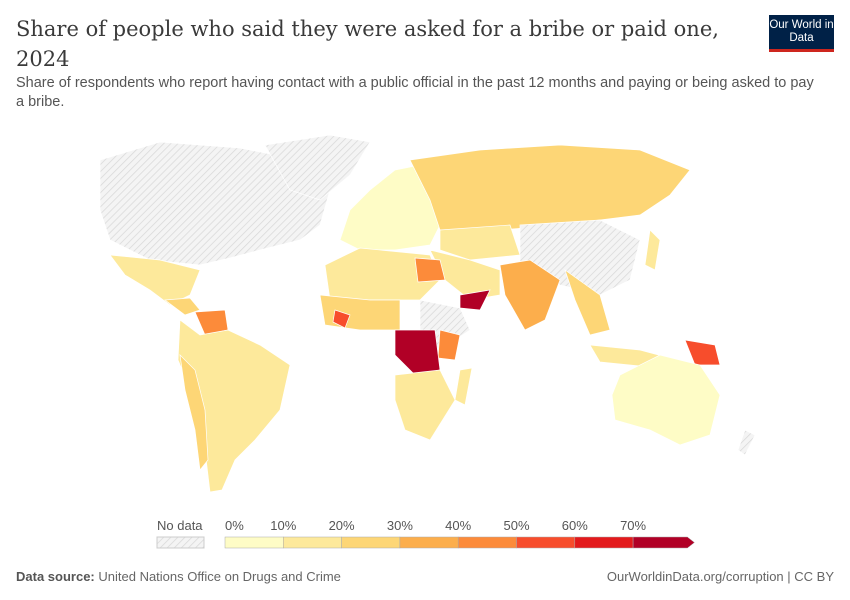  What do you see at coordinates (530, 295) in the screenshot?
I see `country-india` at bounding box center [530, 295].